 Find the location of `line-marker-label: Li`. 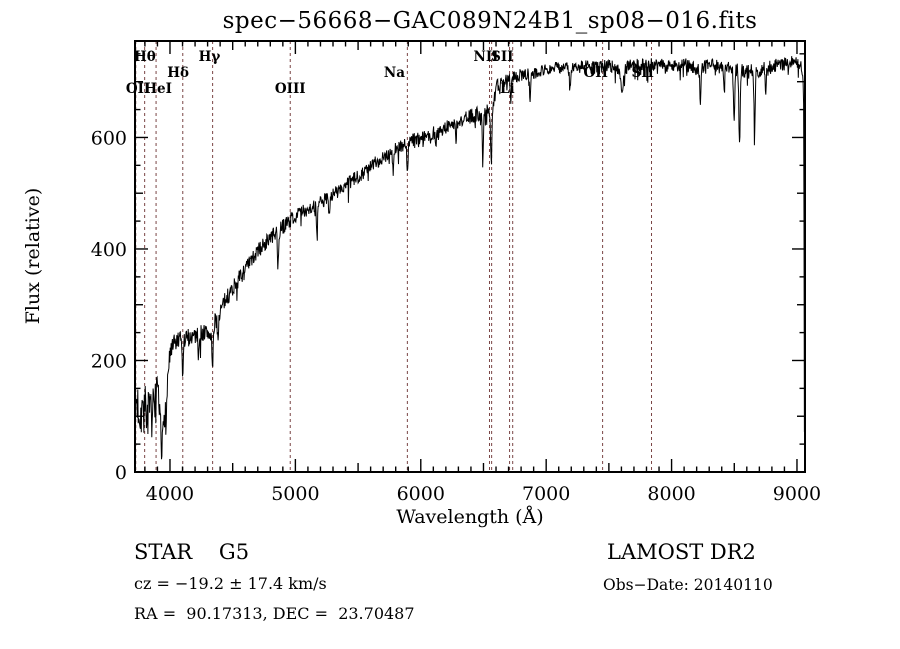

line-marker-label: Li is located at coordinates (507, 89).